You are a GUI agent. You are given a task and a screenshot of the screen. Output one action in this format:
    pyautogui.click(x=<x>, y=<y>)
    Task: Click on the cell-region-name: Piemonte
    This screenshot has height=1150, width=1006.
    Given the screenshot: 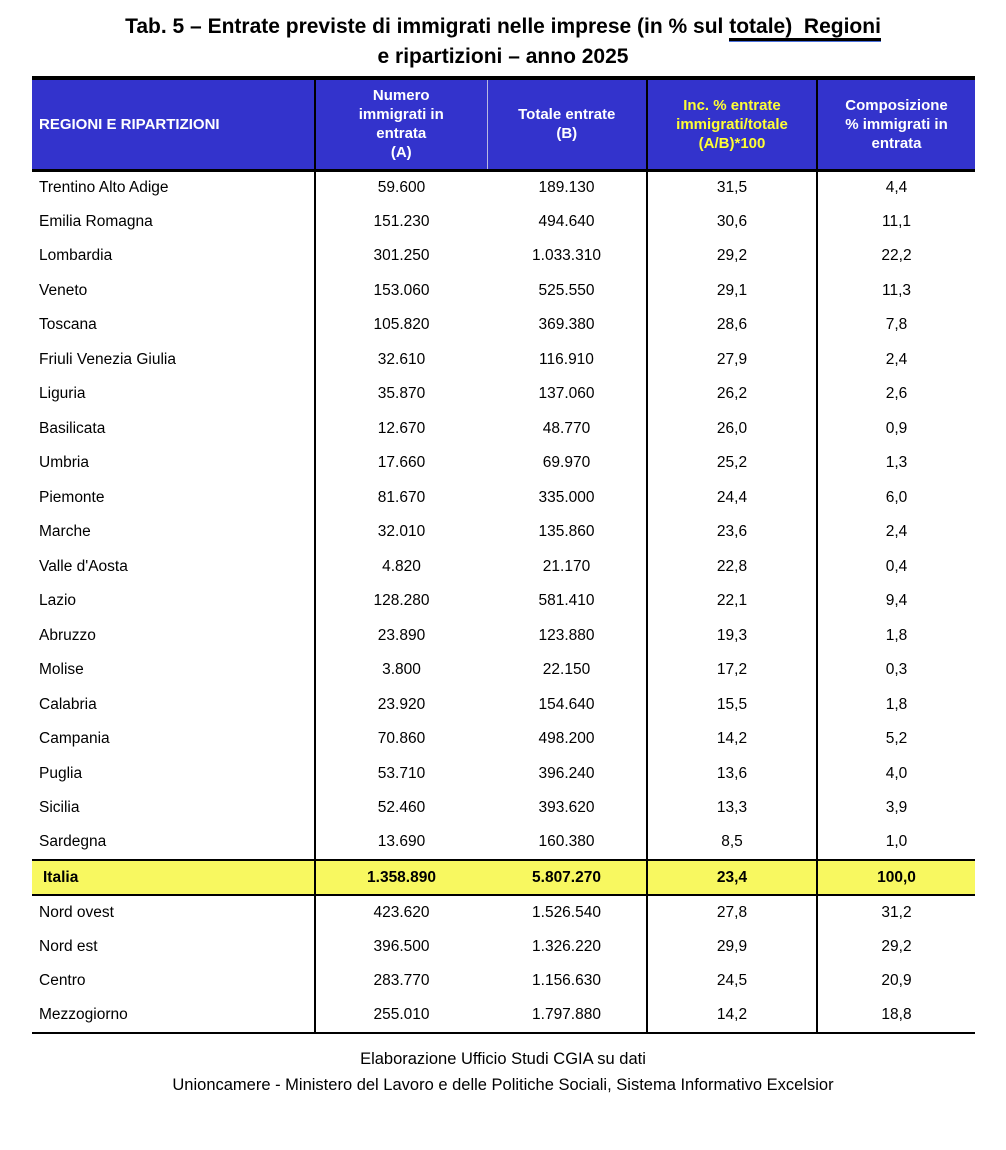 What is the action you would take?
    pyautogui.click(x=174, y=497)
    